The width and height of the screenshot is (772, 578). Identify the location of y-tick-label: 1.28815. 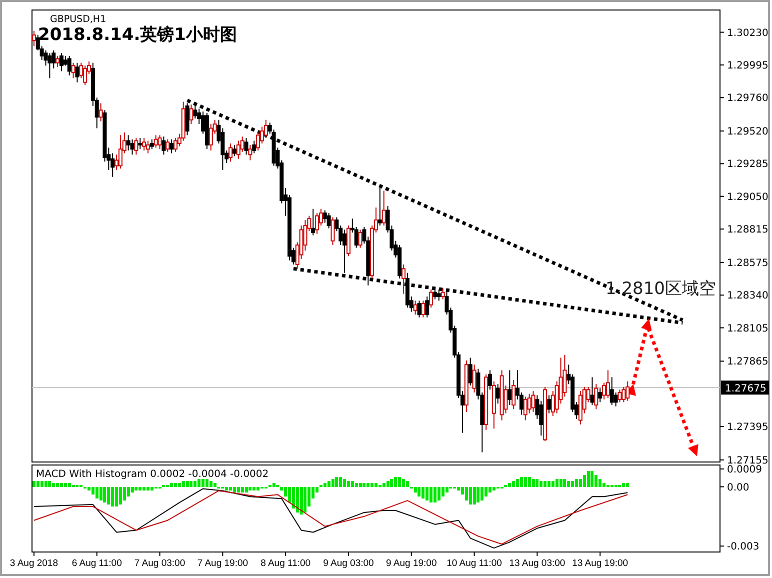
(747, 230).